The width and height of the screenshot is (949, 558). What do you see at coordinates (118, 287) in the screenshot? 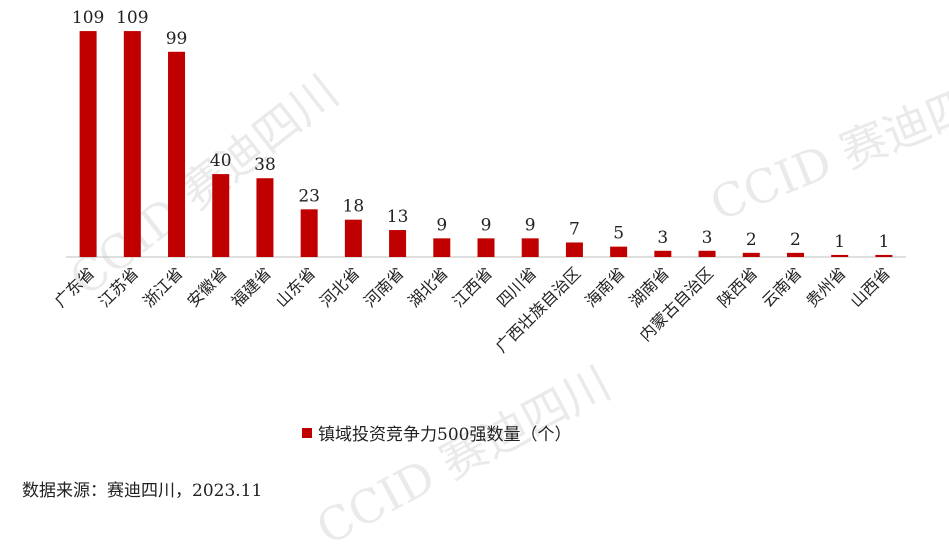
I see `category-label: 江苏省` at bounding box center [118, 287].